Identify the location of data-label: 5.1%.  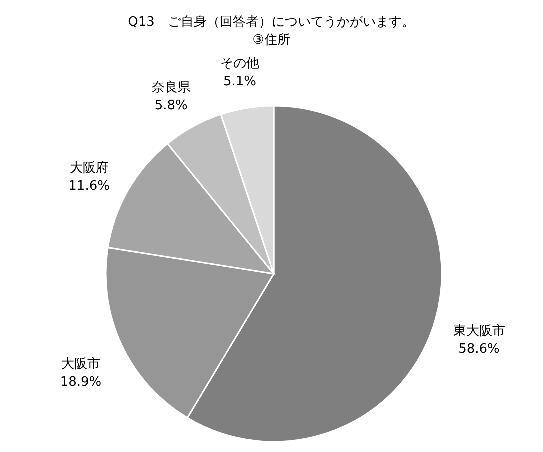
(240, 82).